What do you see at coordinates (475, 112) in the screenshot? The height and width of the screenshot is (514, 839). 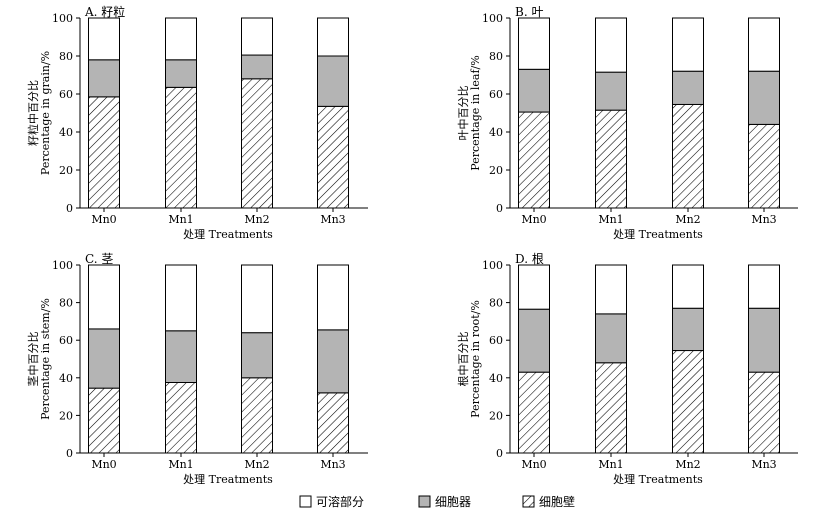 I see `y-axis-label-en: Percentage in leaf/%` at bounding box center [475, 112].